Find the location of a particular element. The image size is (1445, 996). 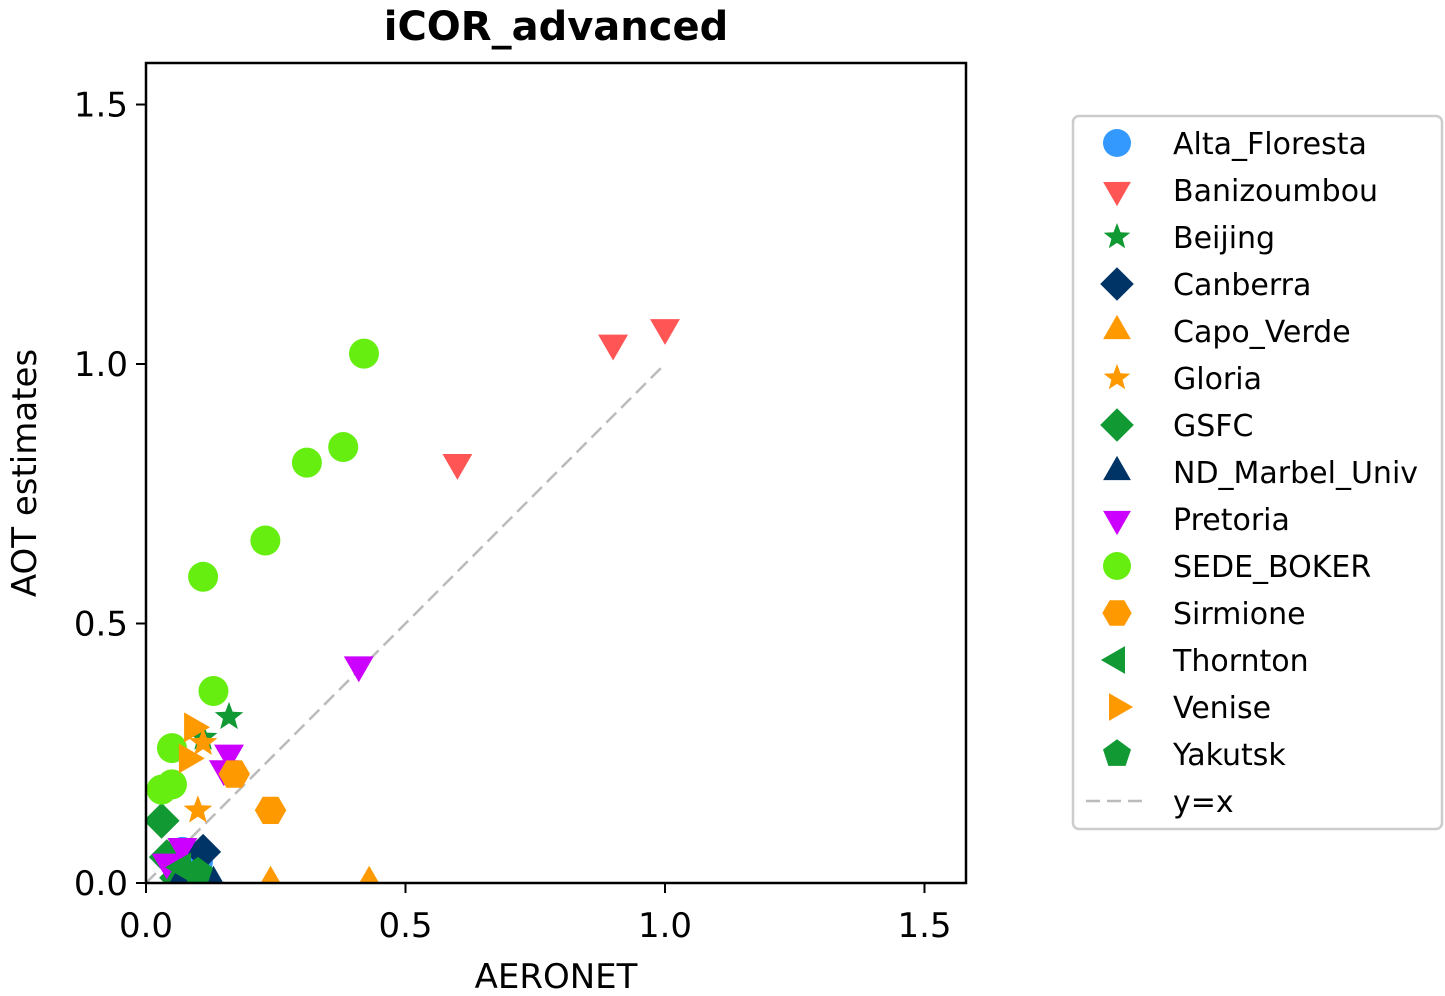

legend-item-capo-verde: Capo_Verde is located at coordinates (1227, 332).